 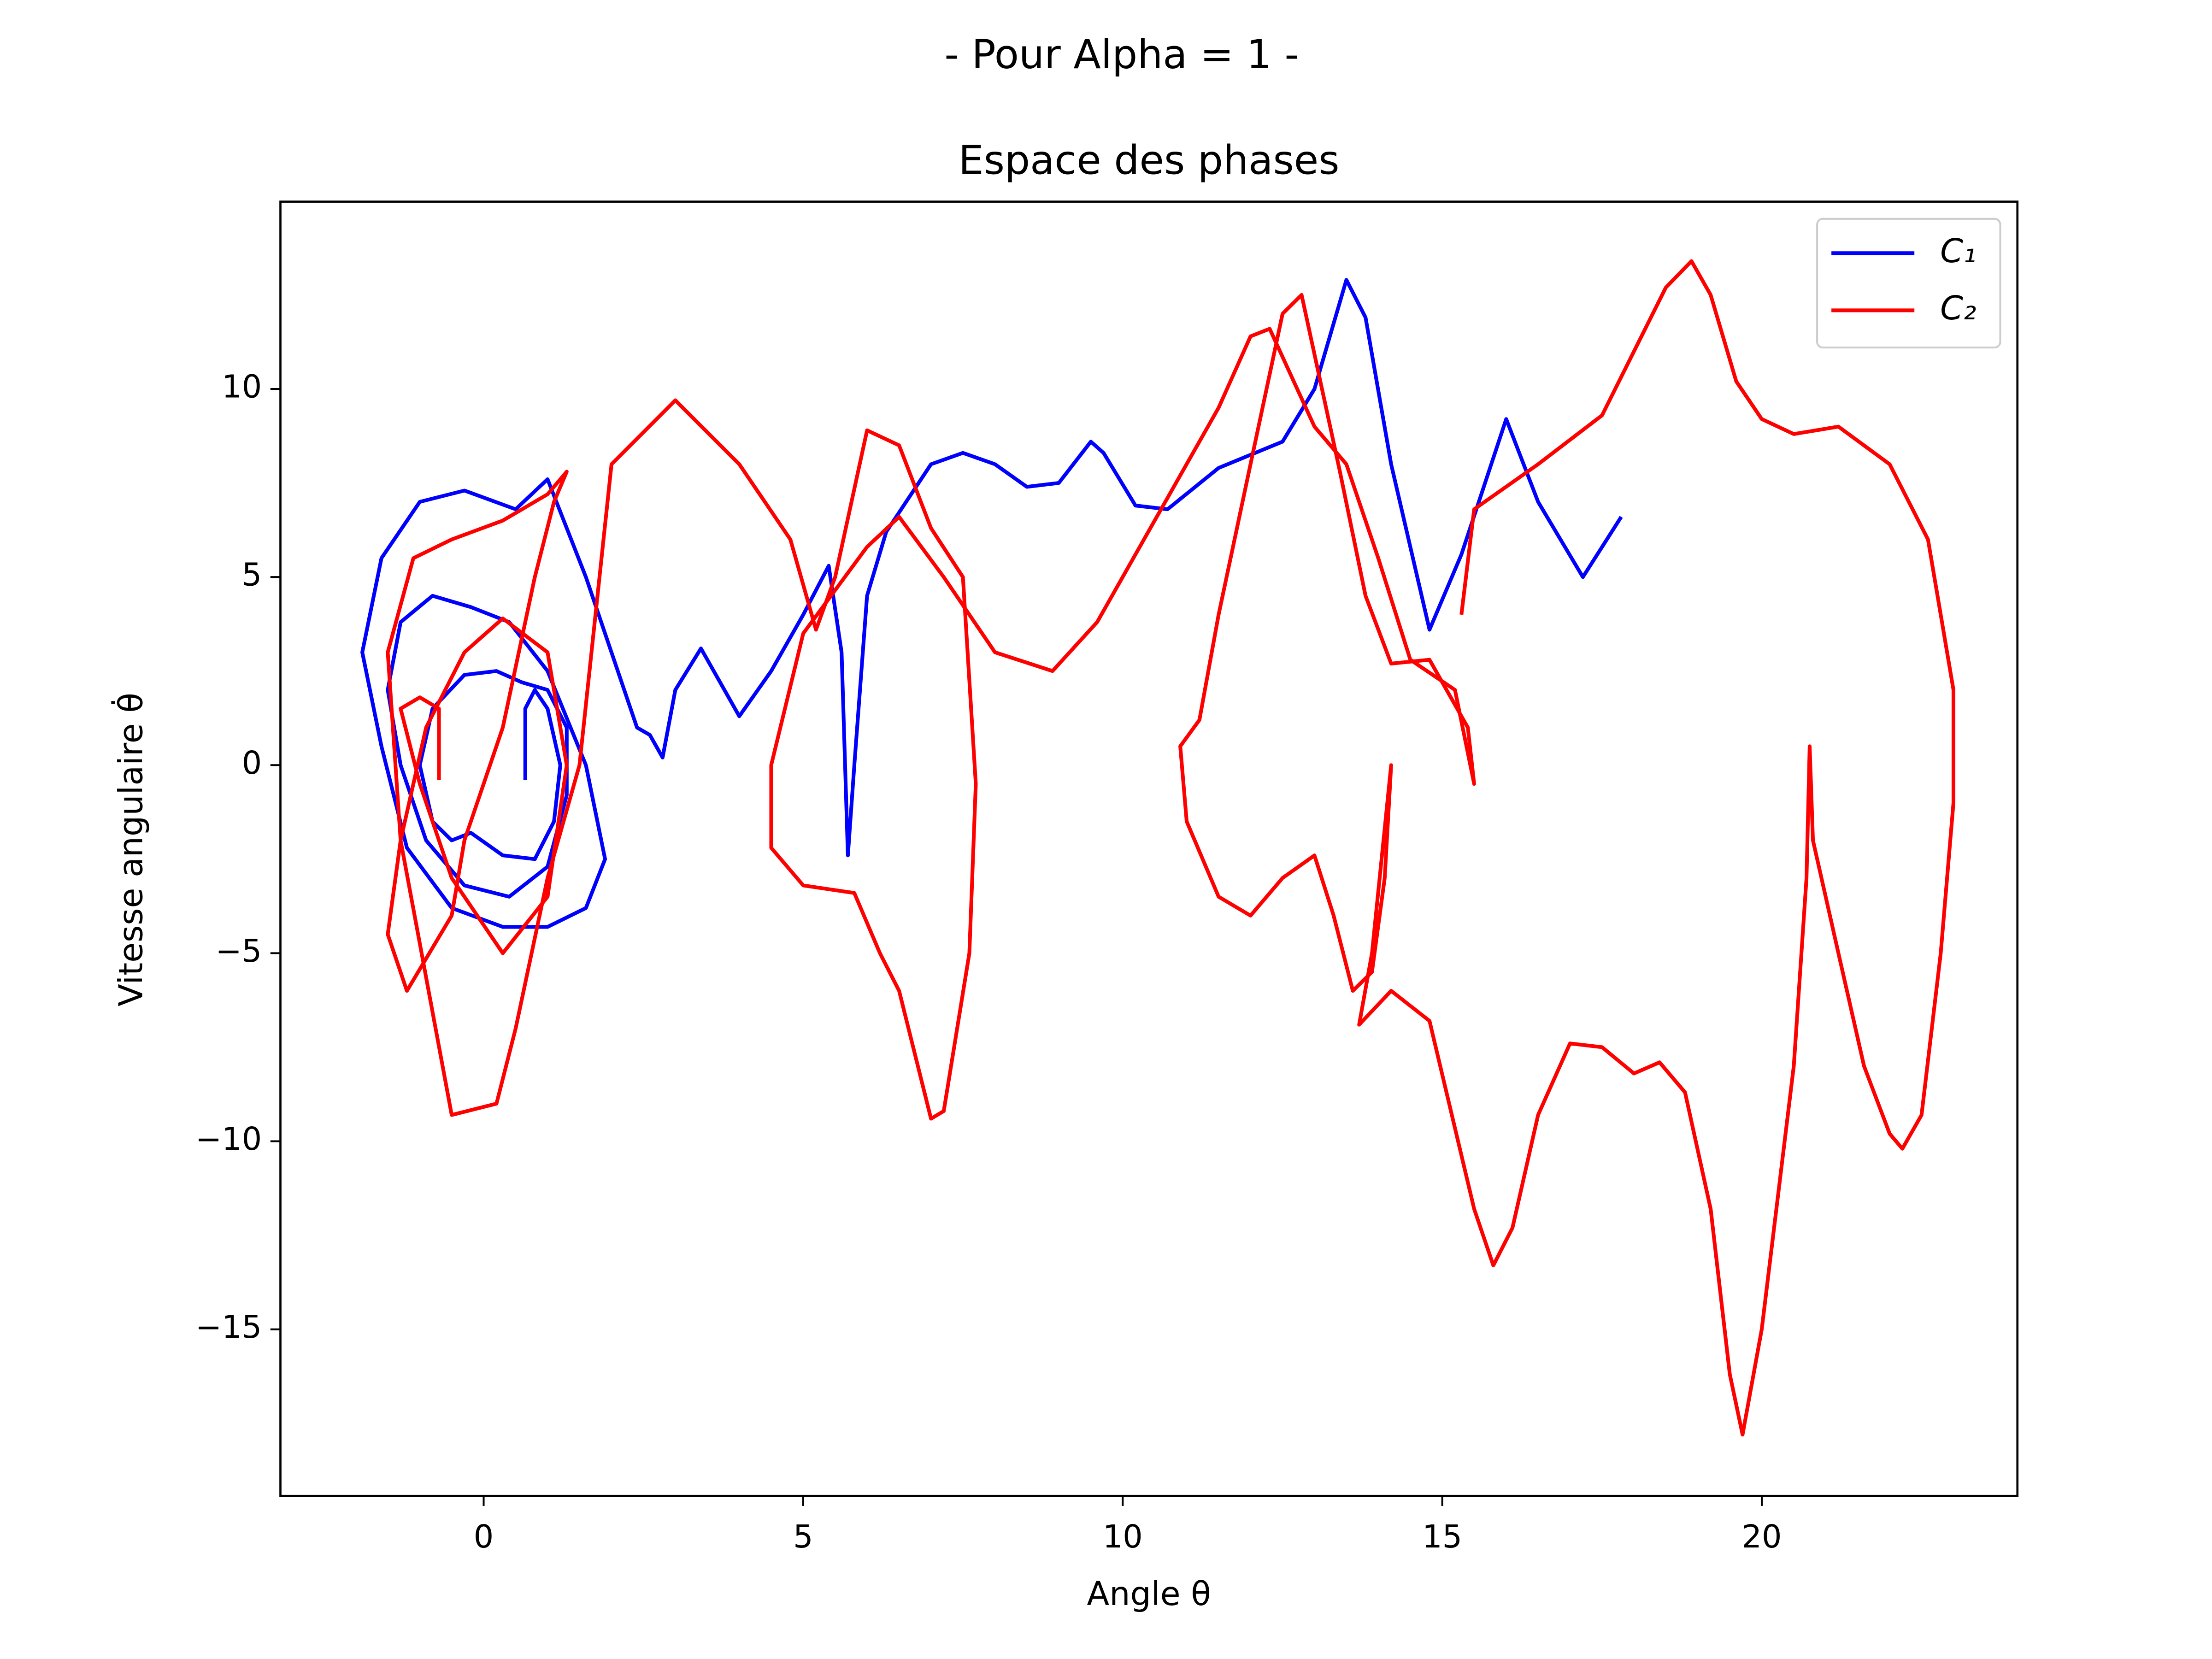 What do you see at coordinates (803, 1537) in the screenshot?
I see `x-tick-label: 5` at bounding box center [803, 1537].